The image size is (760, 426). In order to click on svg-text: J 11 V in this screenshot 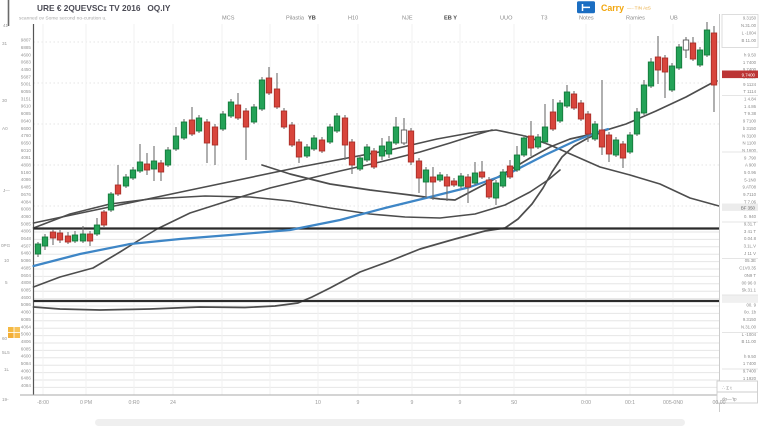, I will do `click(750, 253)`.